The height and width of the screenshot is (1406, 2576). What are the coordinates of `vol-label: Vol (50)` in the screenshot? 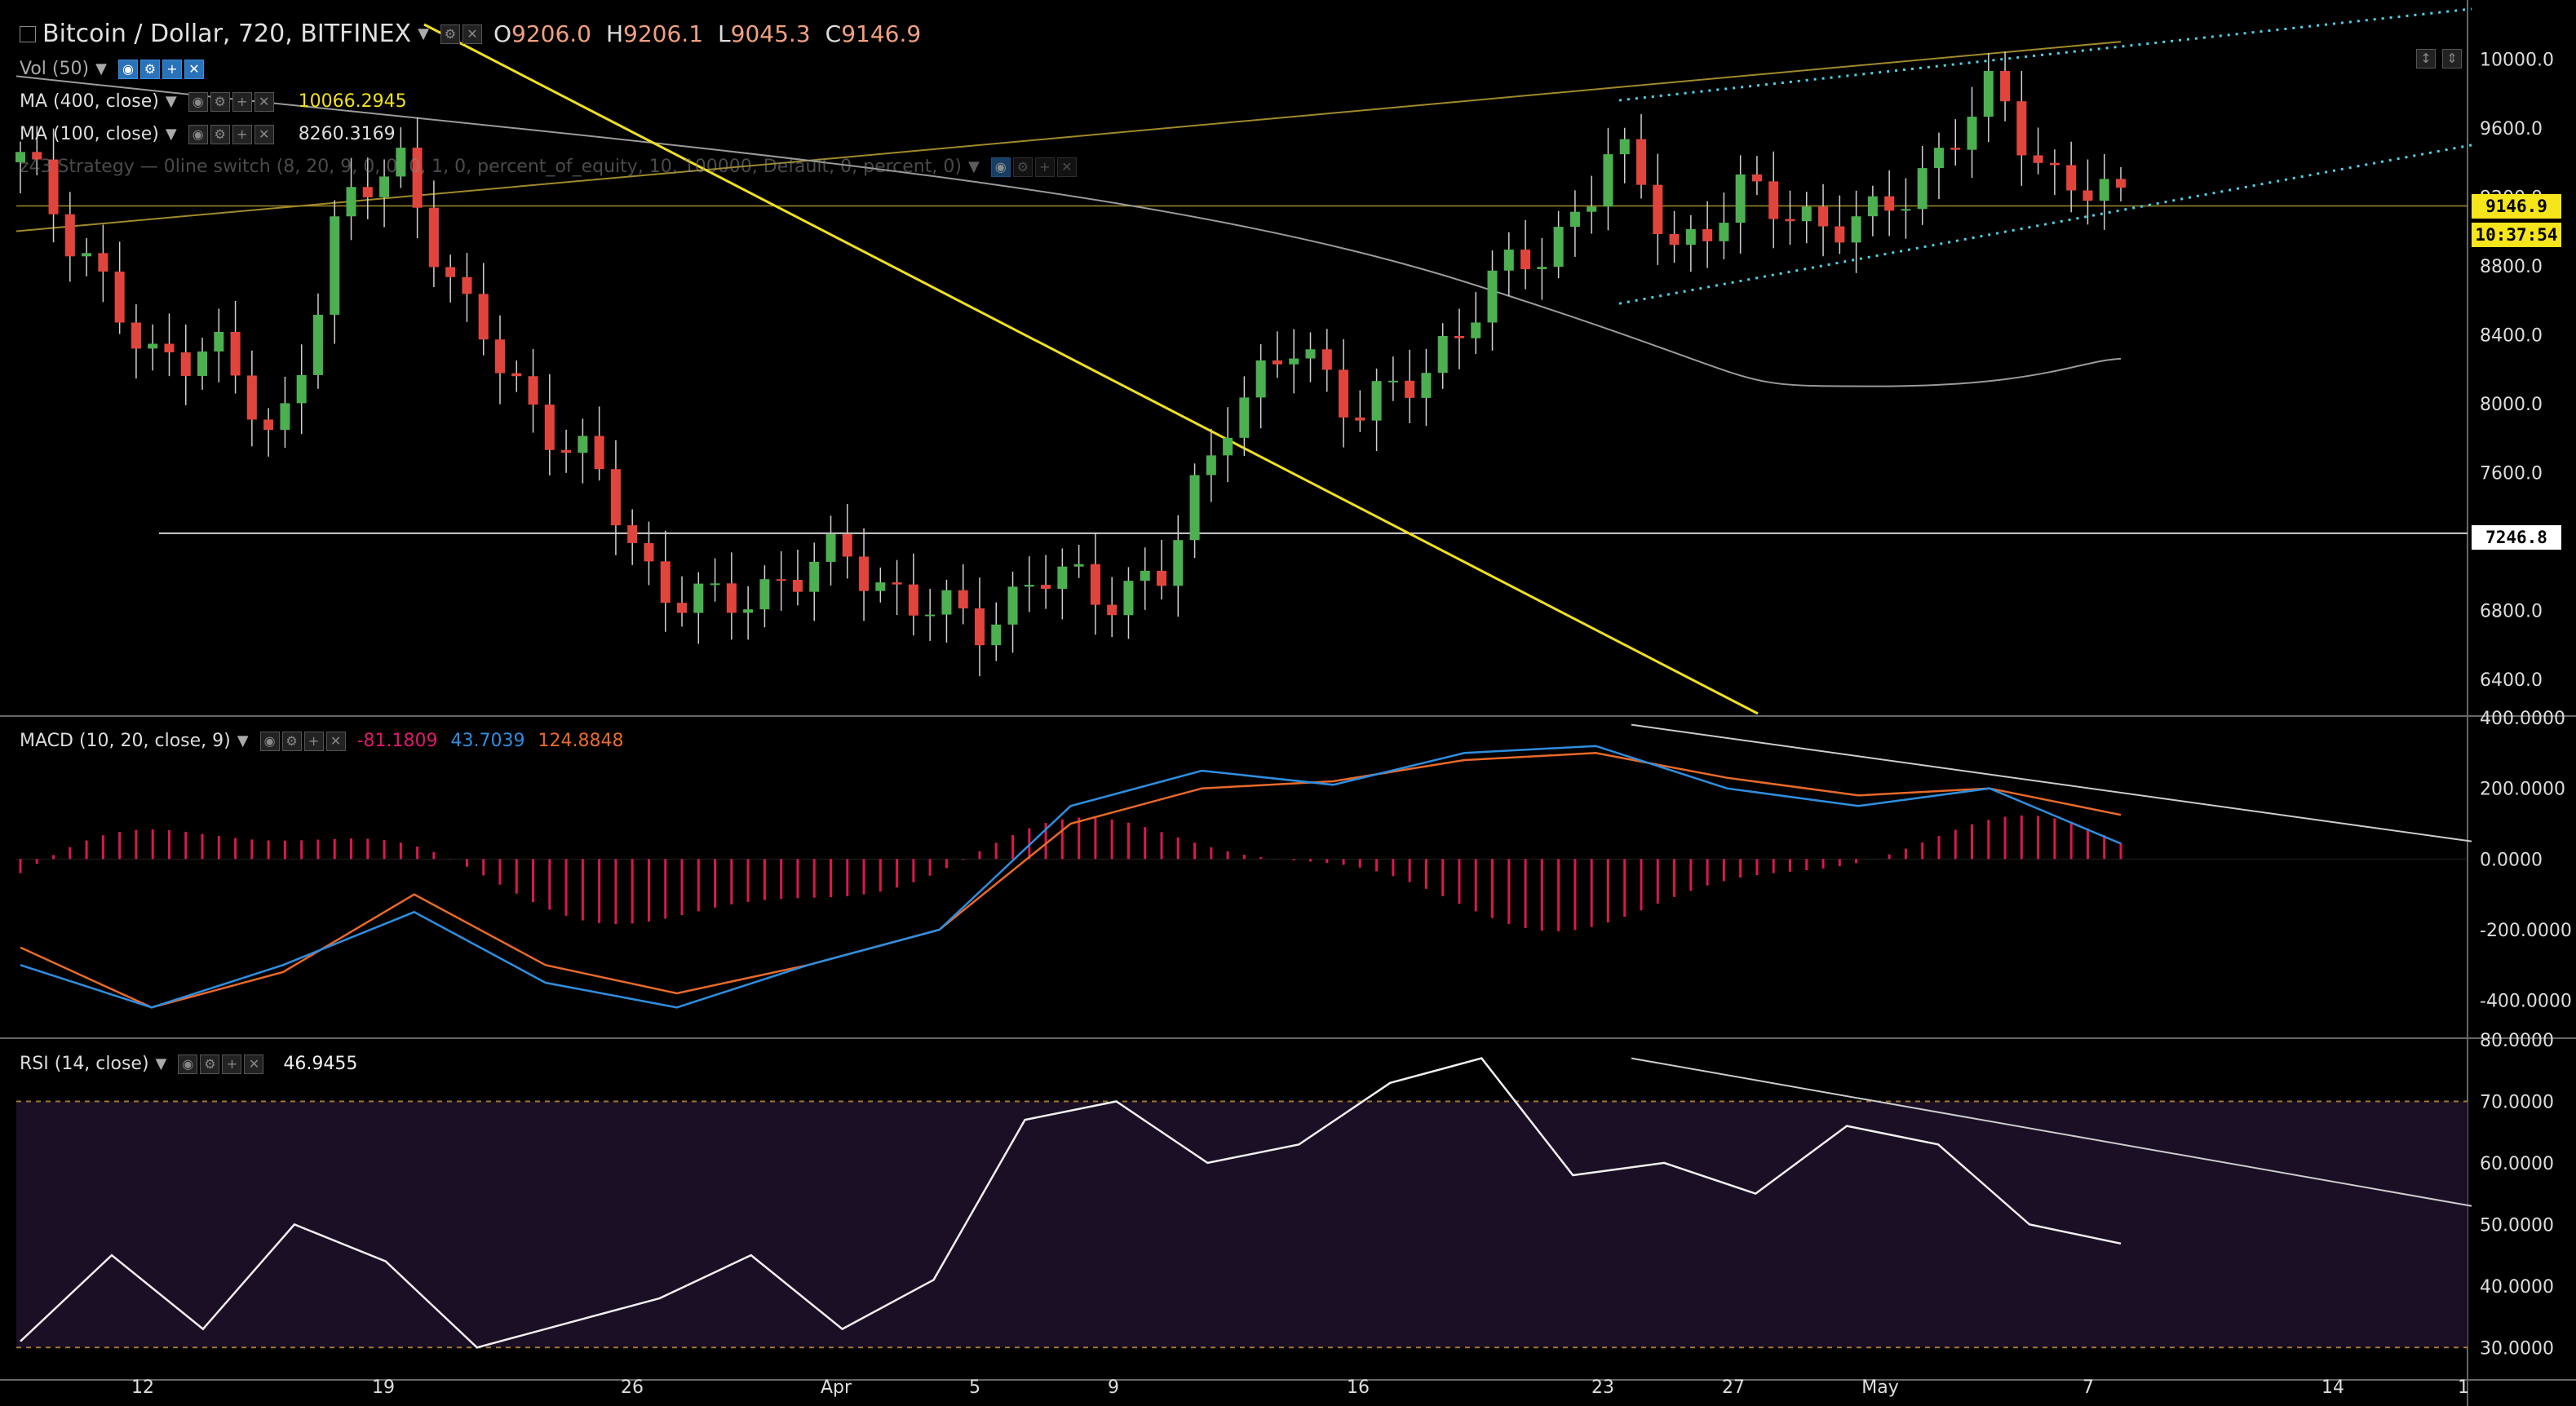 It's located at (55, 69).